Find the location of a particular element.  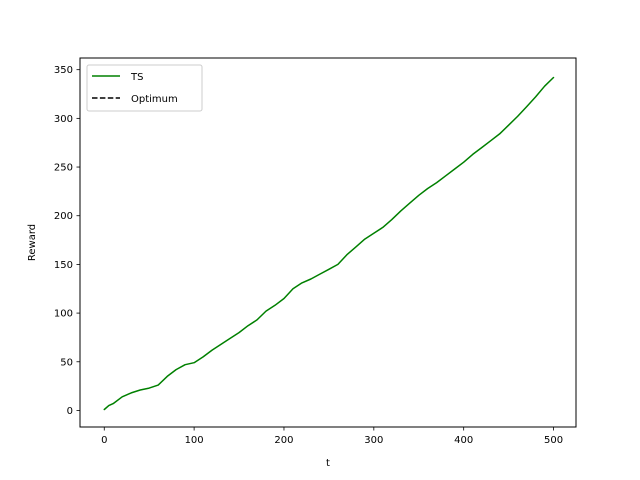

y-tick-label: 150 is located at coordinates (63, 265).